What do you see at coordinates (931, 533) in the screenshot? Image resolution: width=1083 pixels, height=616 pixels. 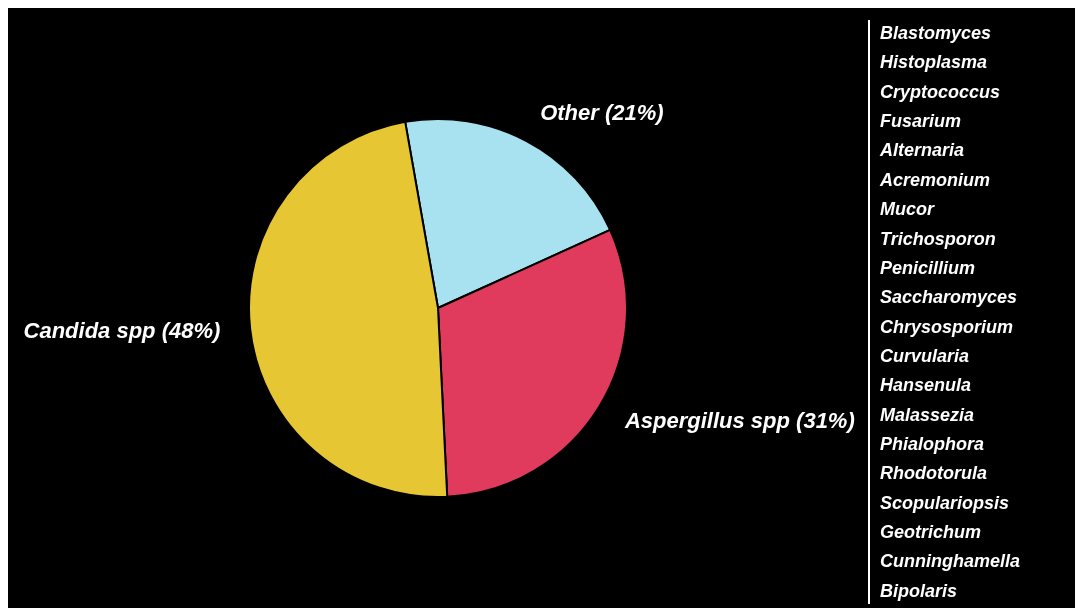 I see `text: Geotrichum` at bounding box center [931, 533].